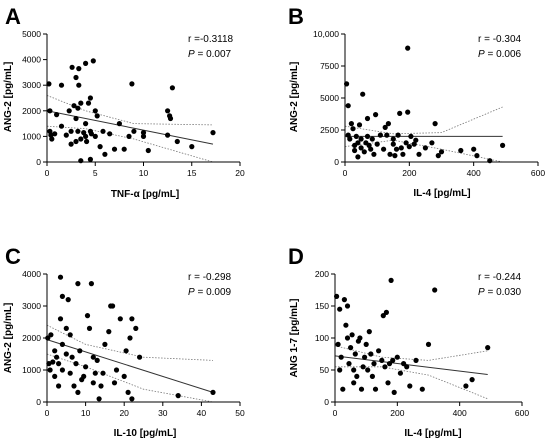 The height and width of the screenshot is (443, 550). Describe the element at coordinates (31, 136) in the screenshot. I see `y-tick-label: 1000` at that location.